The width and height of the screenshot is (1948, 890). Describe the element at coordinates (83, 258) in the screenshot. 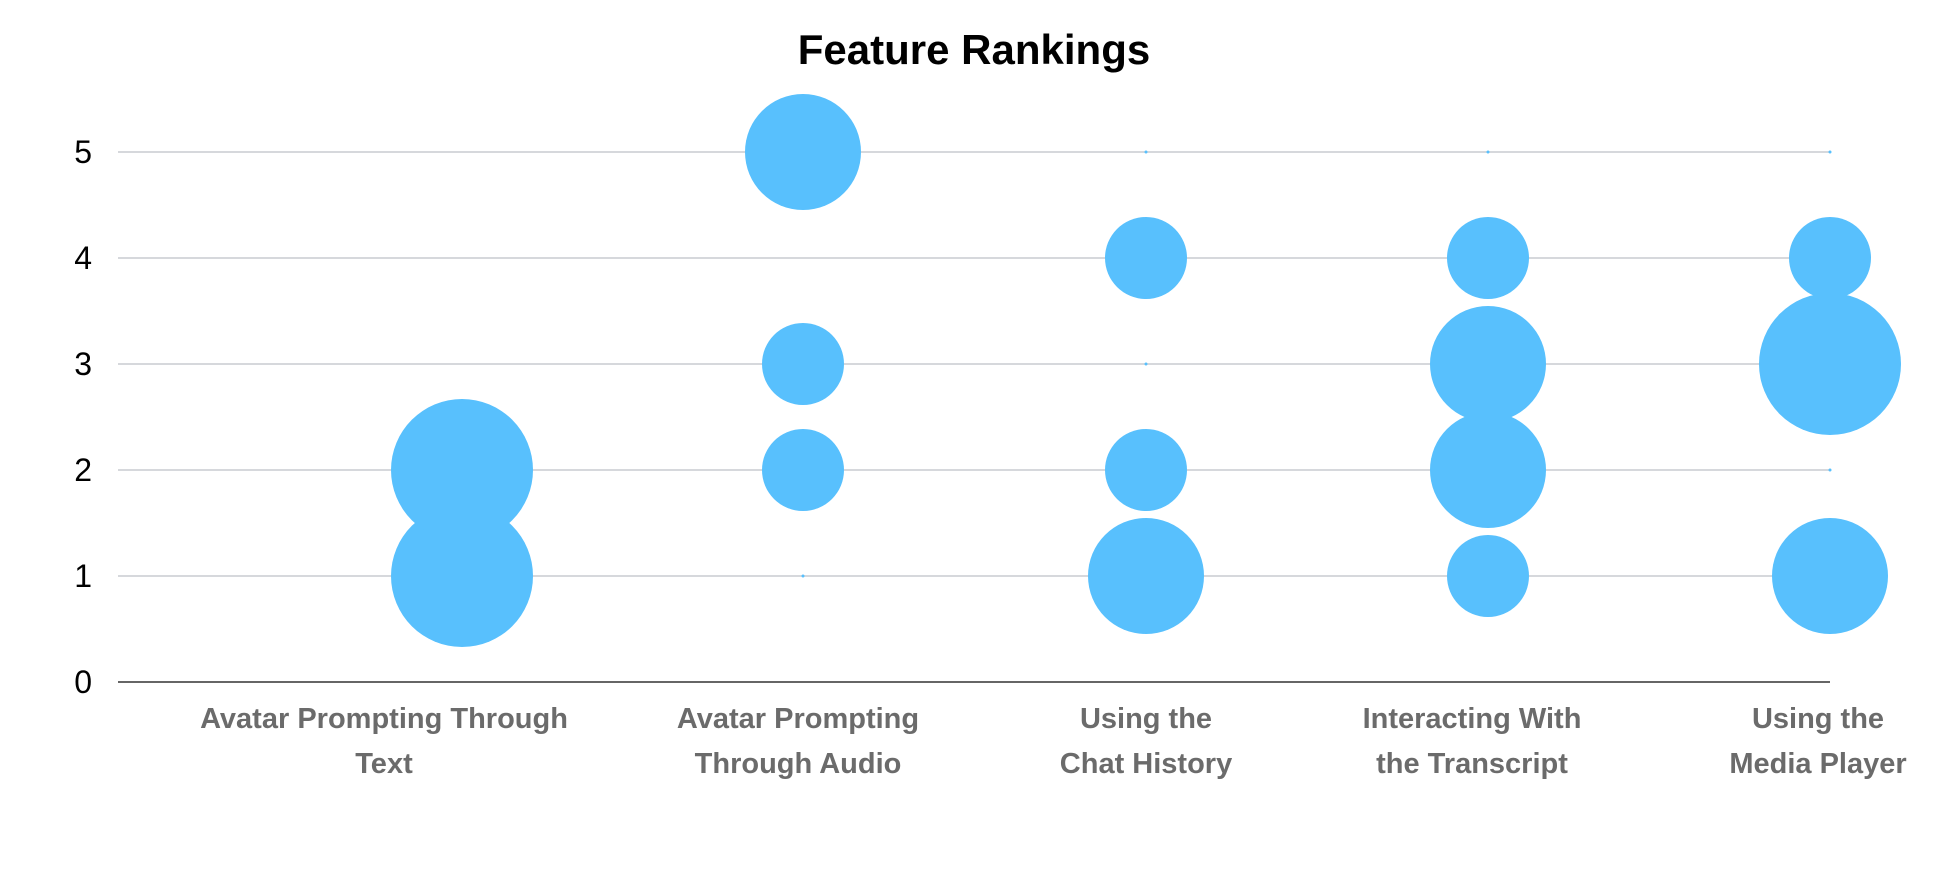

I see `y-tick-label: 4` at that location.